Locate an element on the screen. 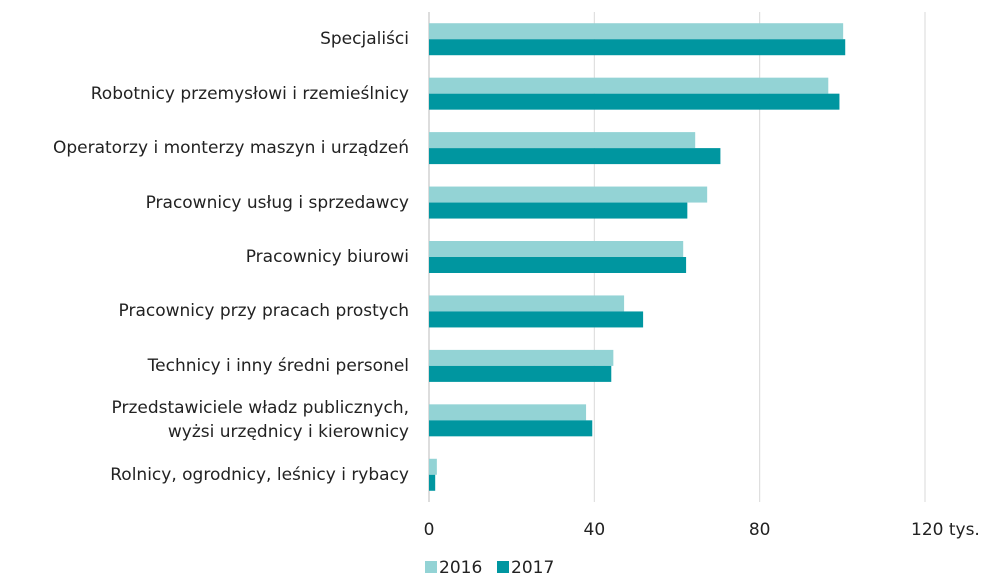  x-tick-label: 0 is located at coordinates (429, 530).